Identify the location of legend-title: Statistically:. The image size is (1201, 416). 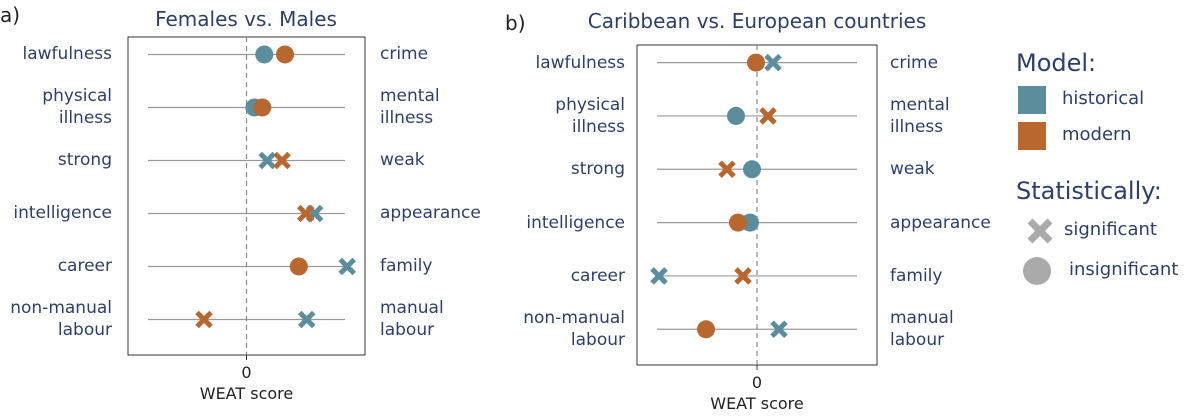
(1089, 191).